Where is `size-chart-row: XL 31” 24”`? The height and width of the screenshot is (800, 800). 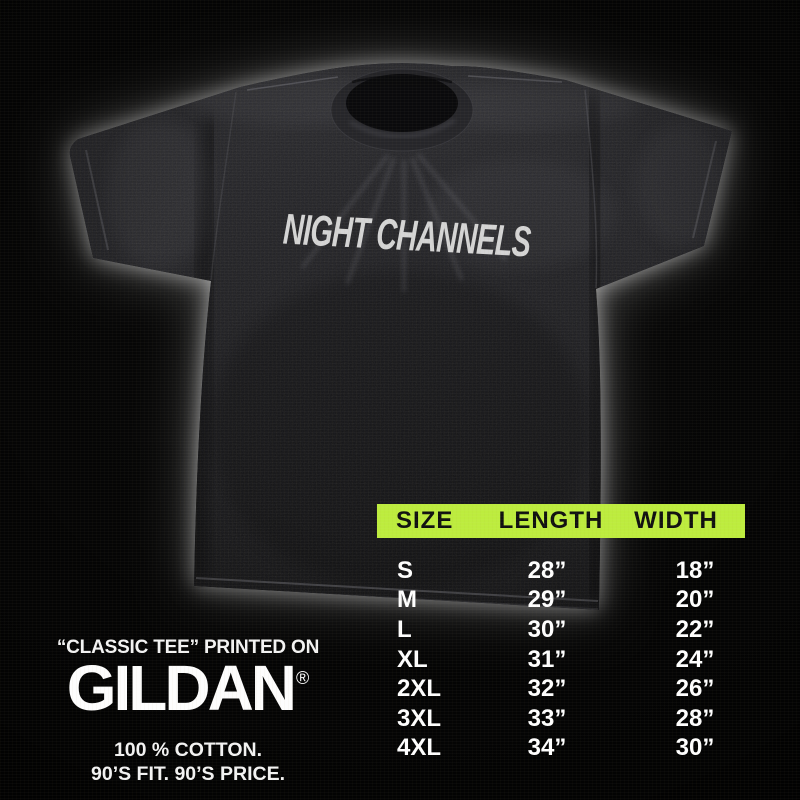 size-chart-row: XL 31” 24” is located at coordinates (575, 660).